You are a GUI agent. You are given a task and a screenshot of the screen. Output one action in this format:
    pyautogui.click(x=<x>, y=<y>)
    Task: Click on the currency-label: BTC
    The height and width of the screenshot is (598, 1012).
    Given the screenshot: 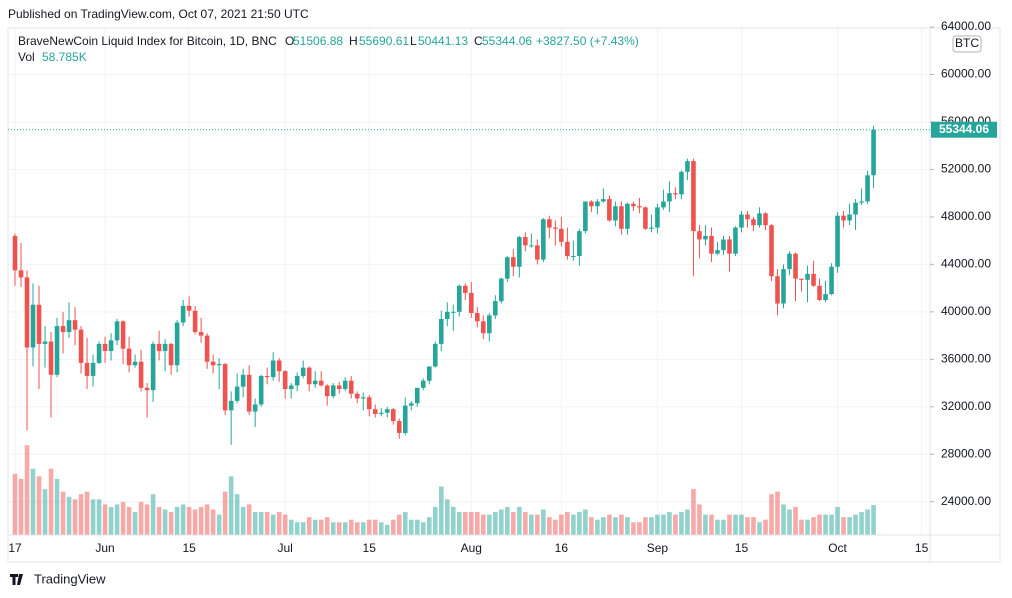 What is the action you would take?
    pyautogui.click(x=967, y=43)
    